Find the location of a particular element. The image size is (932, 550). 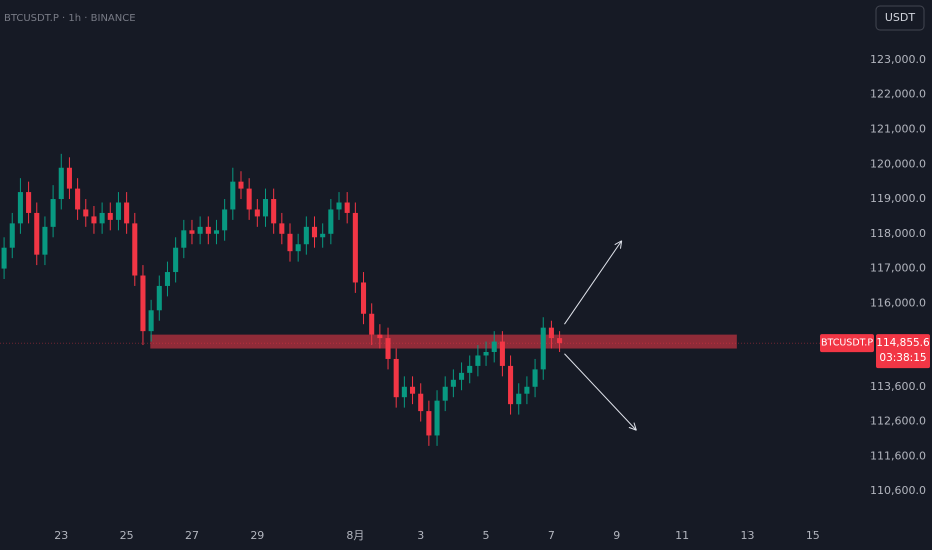

x-tick-label: 5 is located at coordinates (486, 535).